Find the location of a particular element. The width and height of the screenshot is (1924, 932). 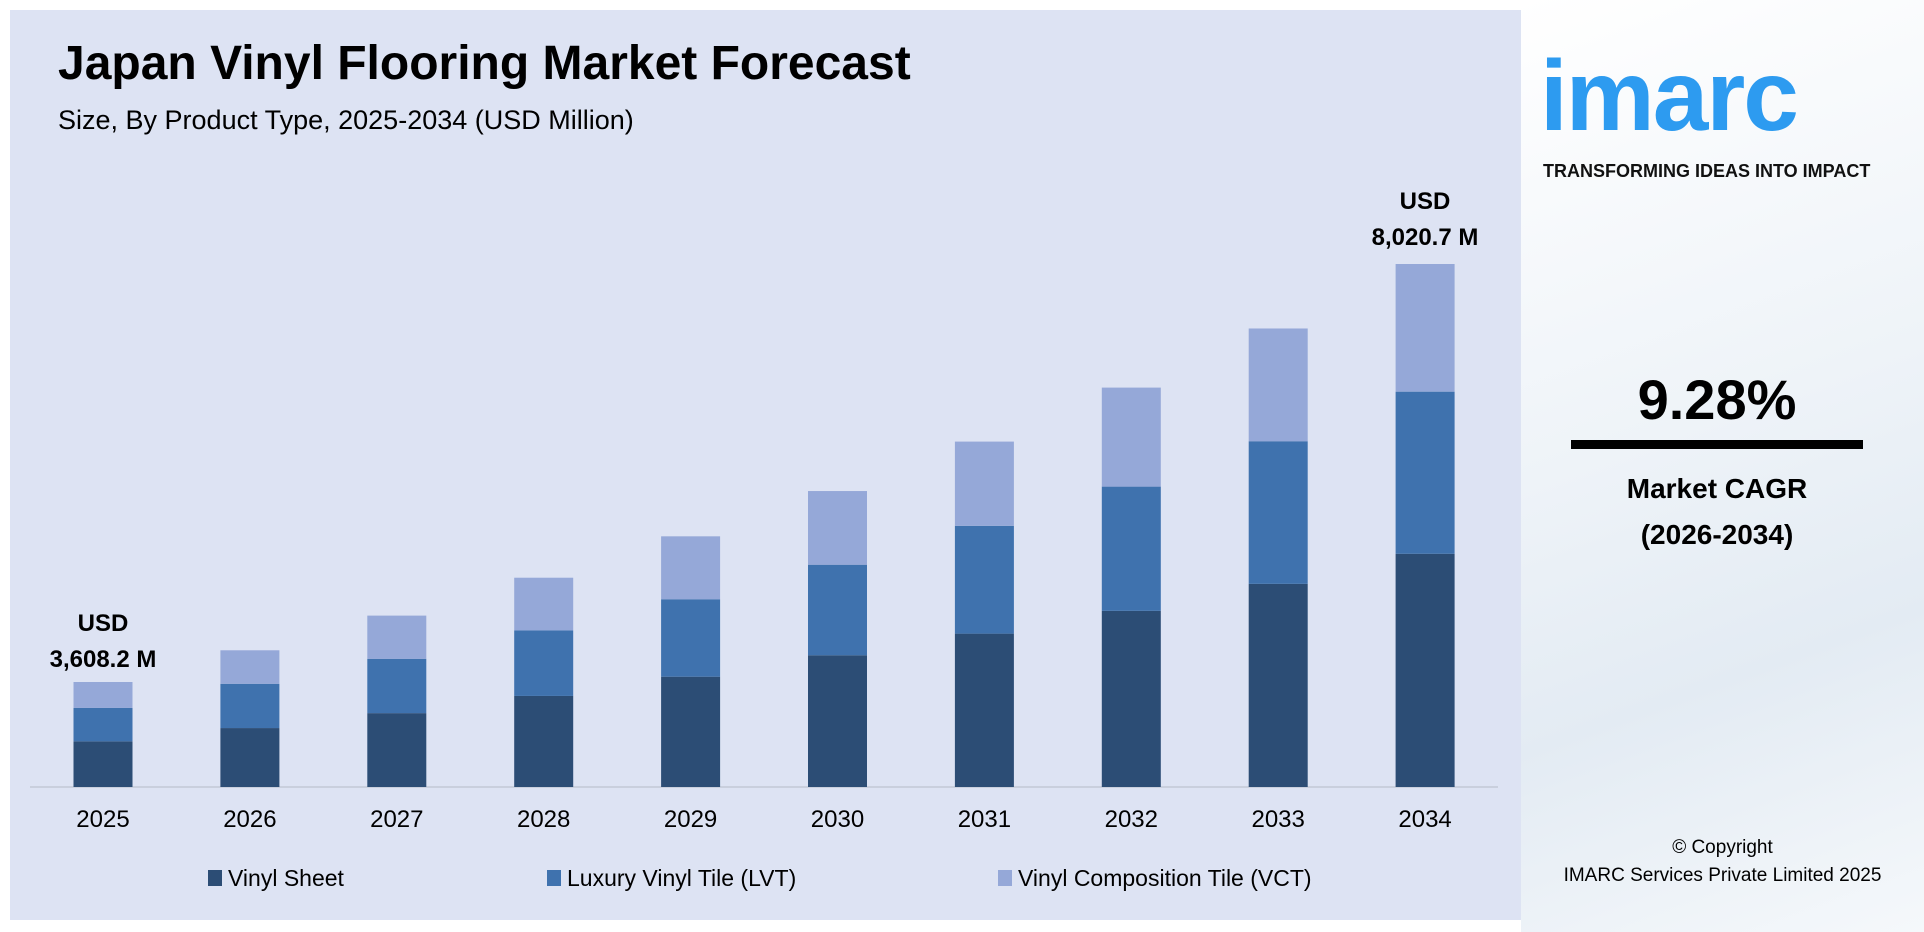

x-tick-label: 2031 is located at coordinates (984, 819).